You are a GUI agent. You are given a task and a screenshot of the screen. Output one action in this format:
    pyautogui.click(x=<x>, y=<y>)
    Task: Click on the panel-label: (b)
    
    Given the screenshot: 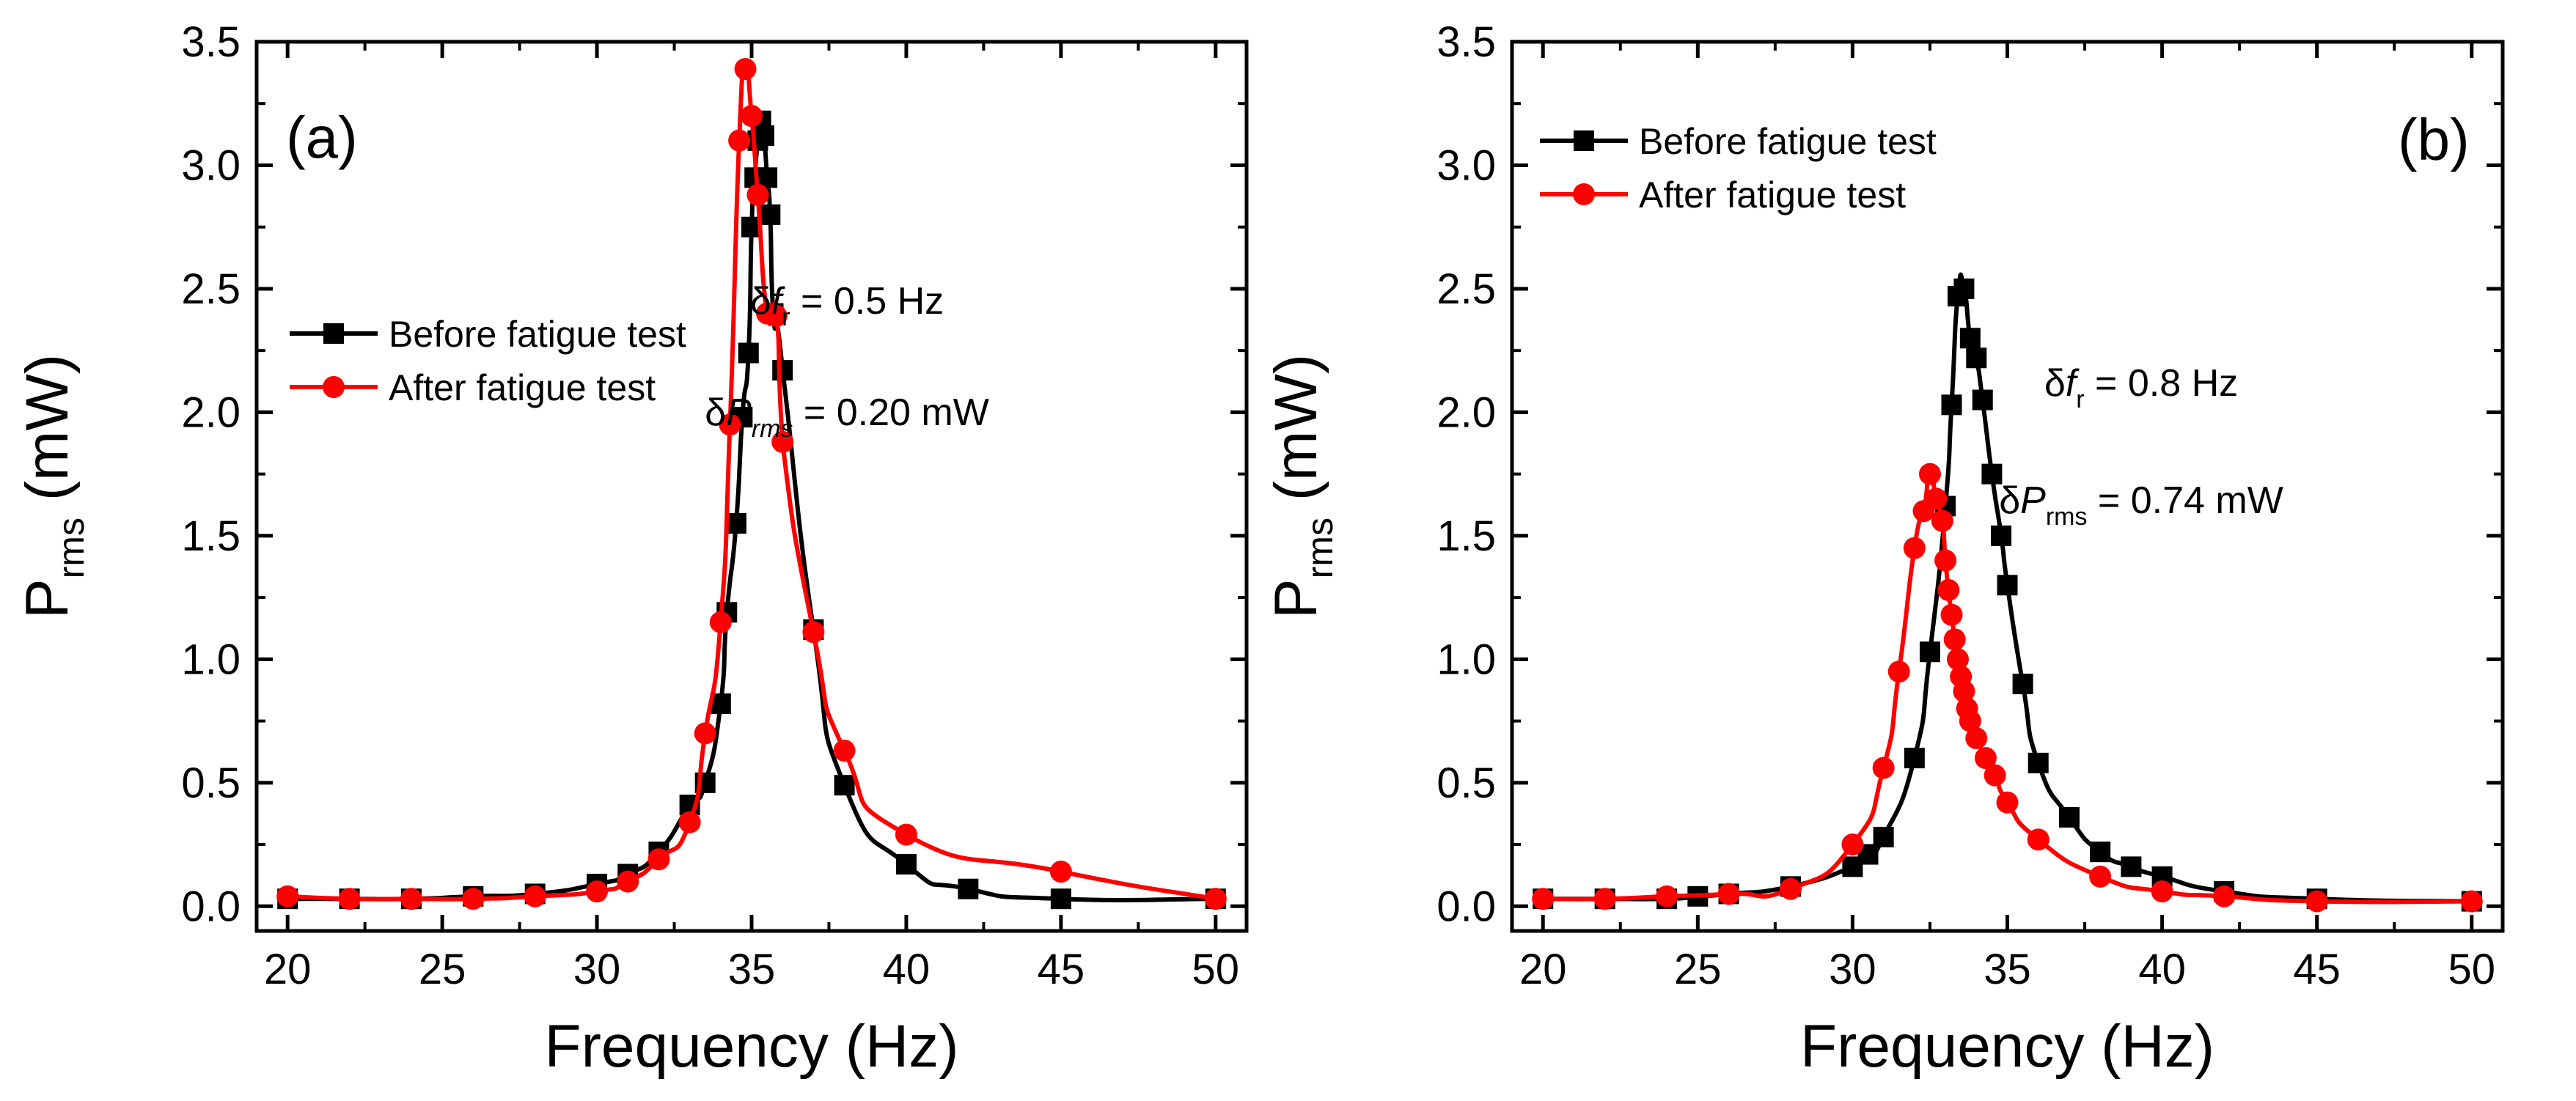 What is the action you would take?
    pyautogui.click(x=2434, y=139)
    